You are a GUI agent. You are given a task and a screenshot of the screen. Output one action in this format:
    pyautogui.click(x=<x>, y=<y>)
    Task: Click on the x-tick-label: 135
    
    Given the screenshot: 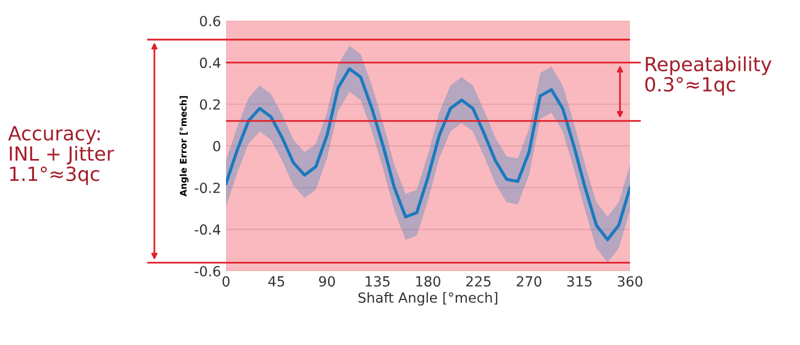 What is the action you would take?
    pyautogui.click(x=378, y=281)
    